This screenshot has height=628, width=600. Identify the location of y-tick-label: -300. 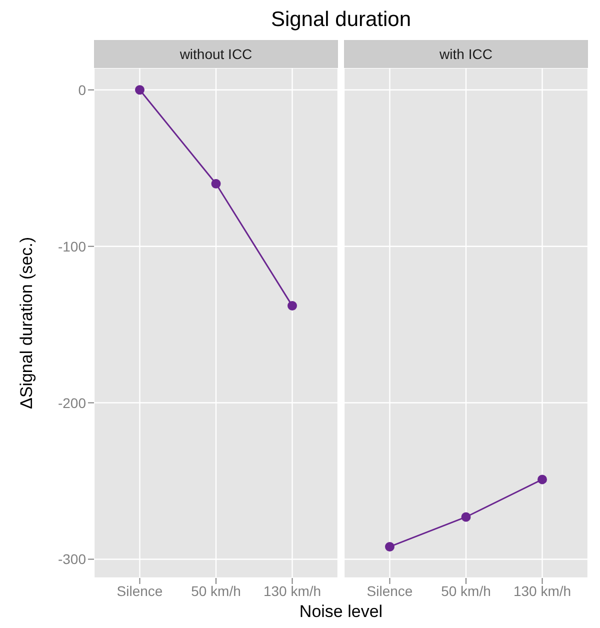
(72, 559).